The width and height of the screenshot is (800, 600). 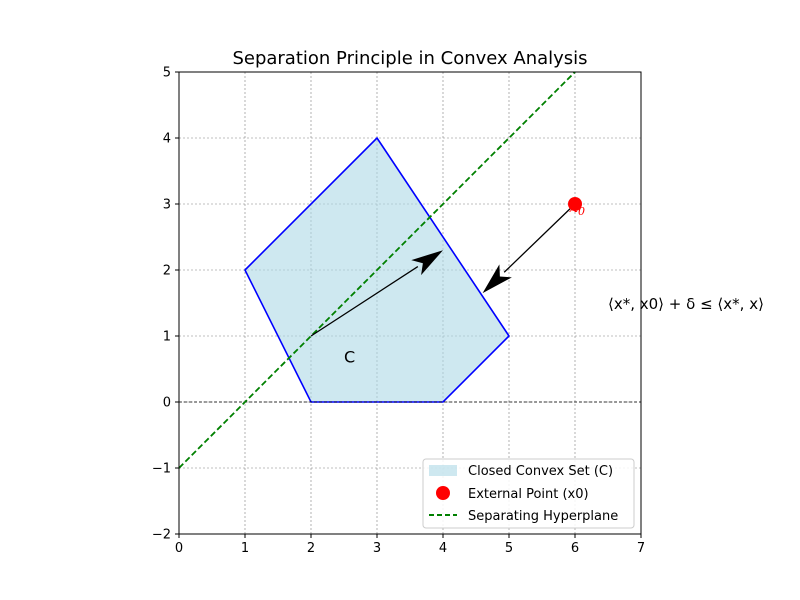 What do you see at coordinates (167, 271) in the screenshot?
I see `y-tick-label: 2` at bounding box center [167, 271].